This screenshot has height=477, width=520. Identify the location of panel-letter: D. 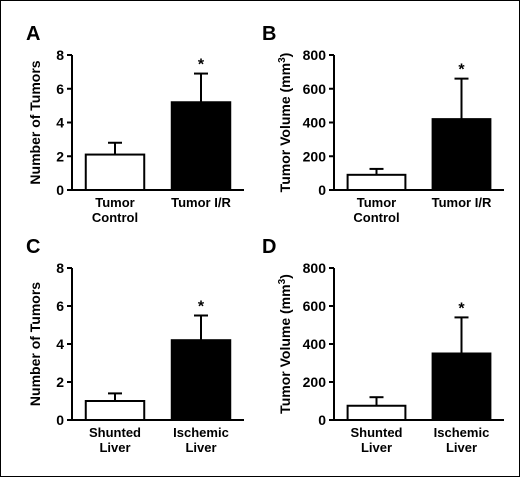
(269, 247).